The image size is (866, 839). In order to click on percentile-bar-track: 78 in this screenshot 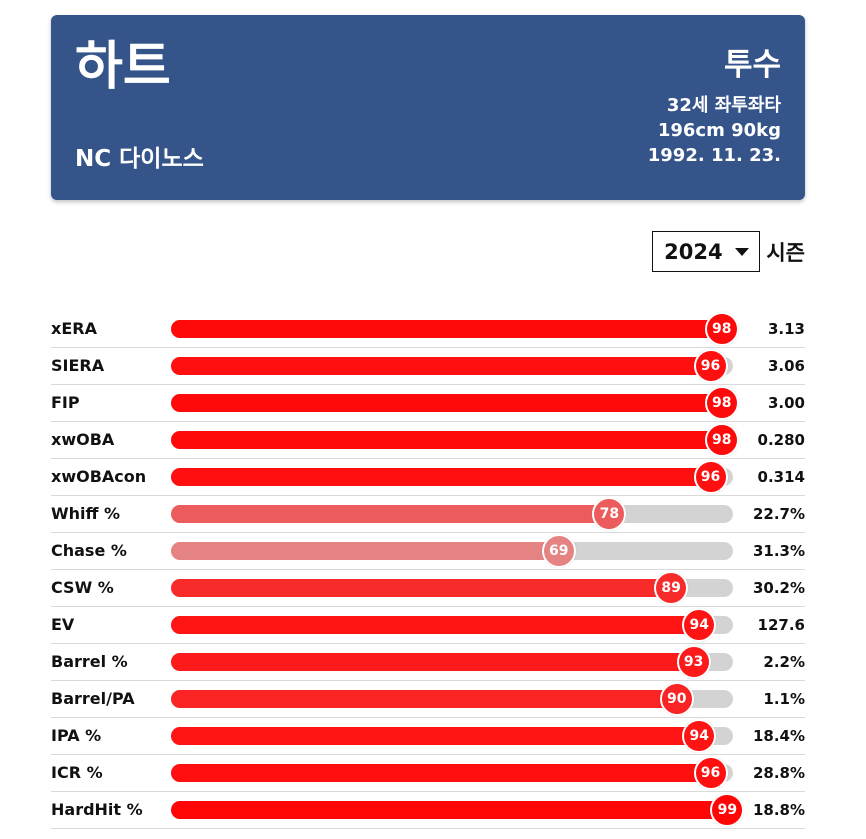, I will do `click(452, 514)`.